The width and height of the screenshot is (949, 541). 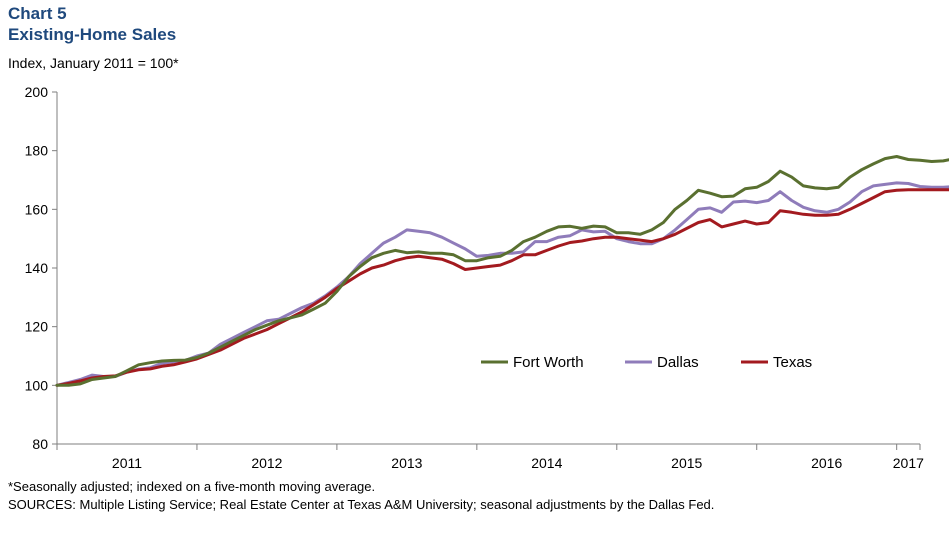 What do you see at coordinates (792, 362) in the screenshot?
I see `legend-label-texas: Texas` at bounding box center [792, 362].